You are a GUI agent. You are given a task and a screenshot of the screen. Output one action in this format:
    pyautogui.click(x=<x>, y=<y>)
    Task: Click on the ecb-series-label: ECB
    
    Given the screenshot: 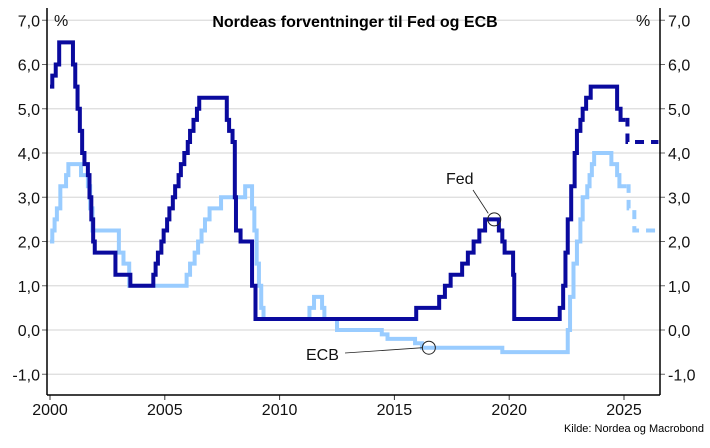 What is the action you would take?
    pyautogui.click(x=322, y=355)
    